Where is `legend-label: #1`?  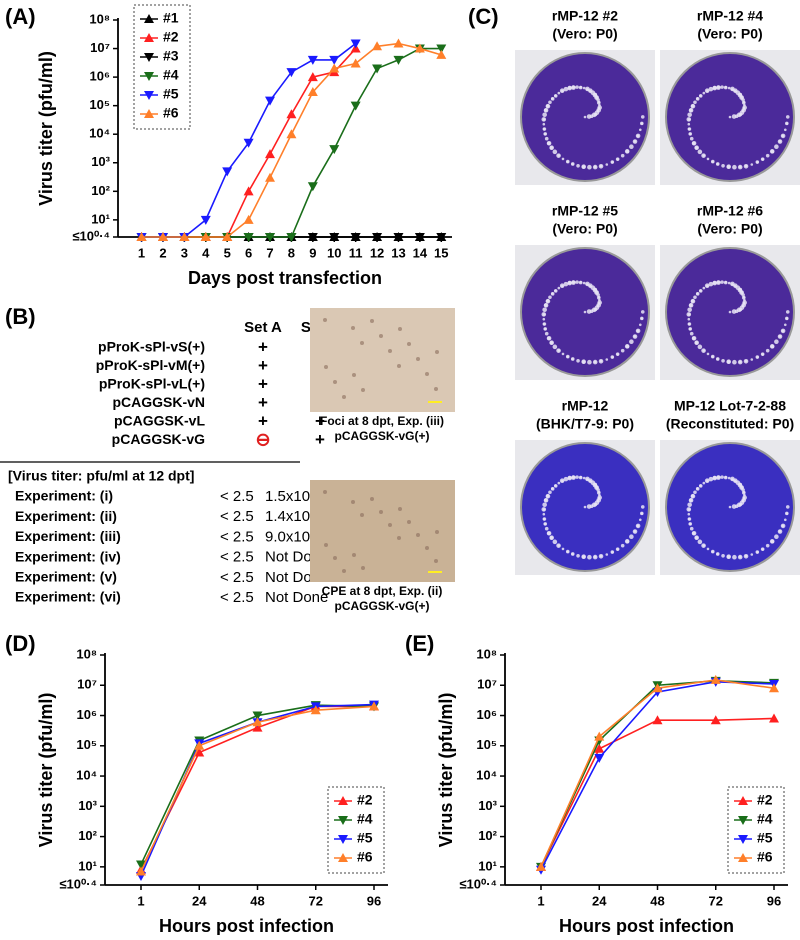
legend-label: #1 is located at coordinates (171, 18).